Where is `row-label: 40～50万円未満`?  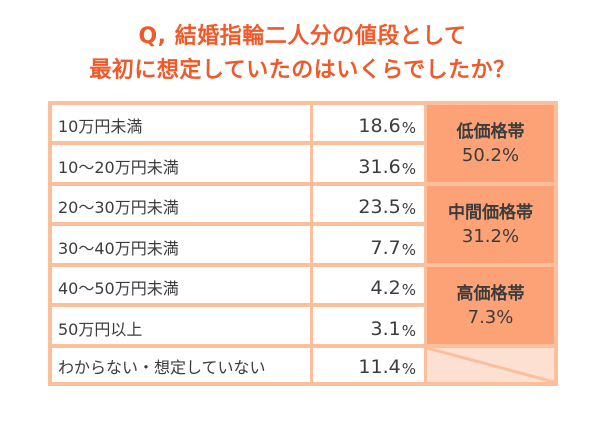
row-label: 40～50万円未満 is located at coordinates (181, 285).